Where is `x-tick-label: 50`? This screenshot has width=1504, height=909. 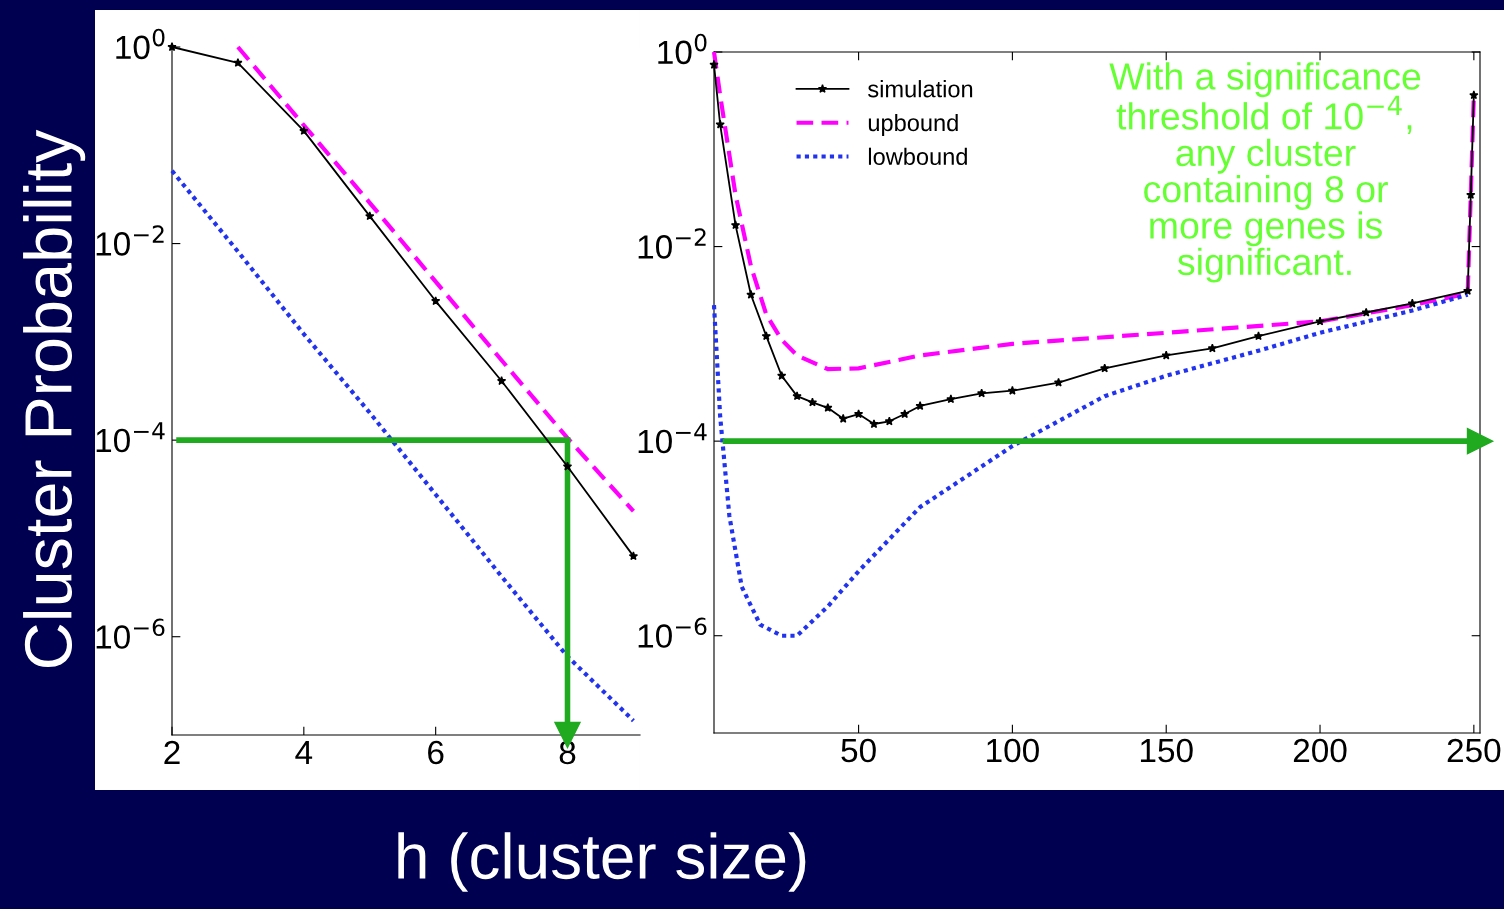 x-tick-label: 50 is located at coordinates (858, 750).